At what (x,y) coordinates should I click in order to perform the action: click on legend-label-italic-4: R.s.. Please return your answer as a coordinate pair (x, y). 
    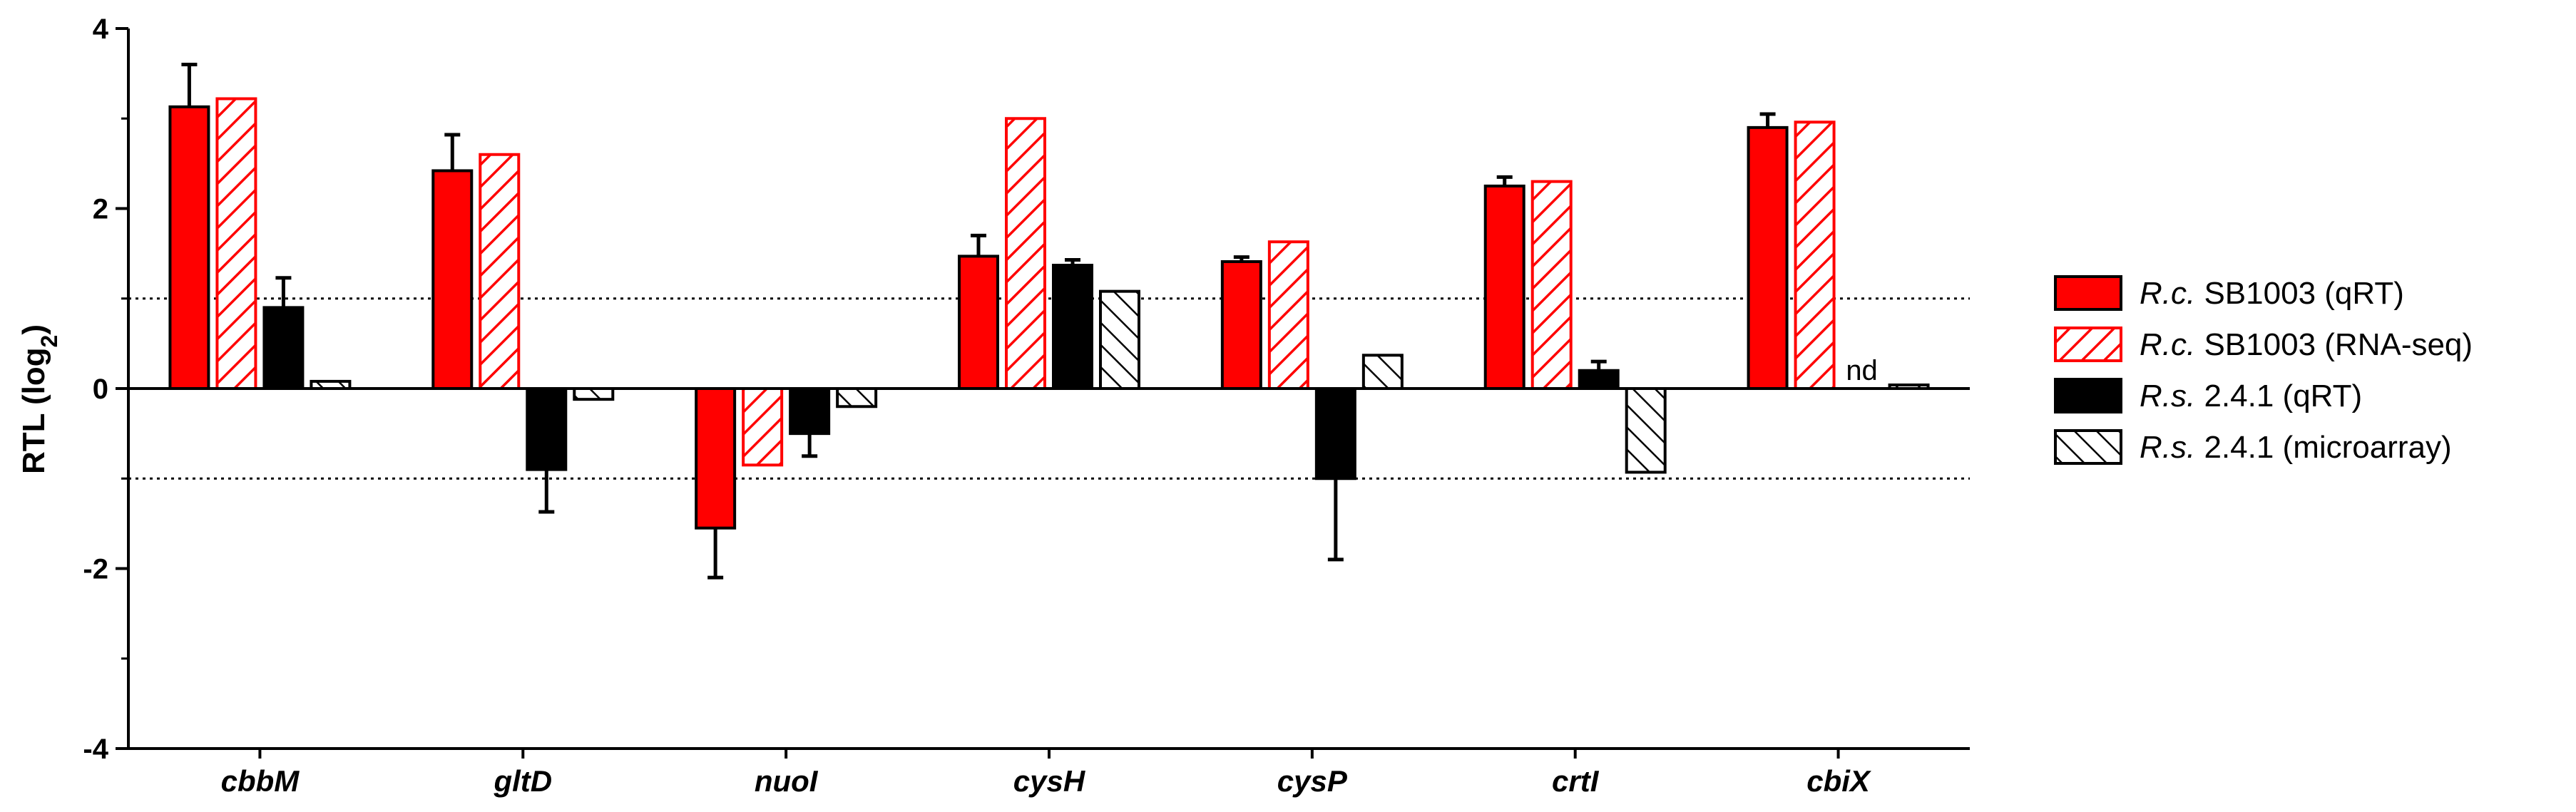
    Looking at the image, I should click on (2167, 447).